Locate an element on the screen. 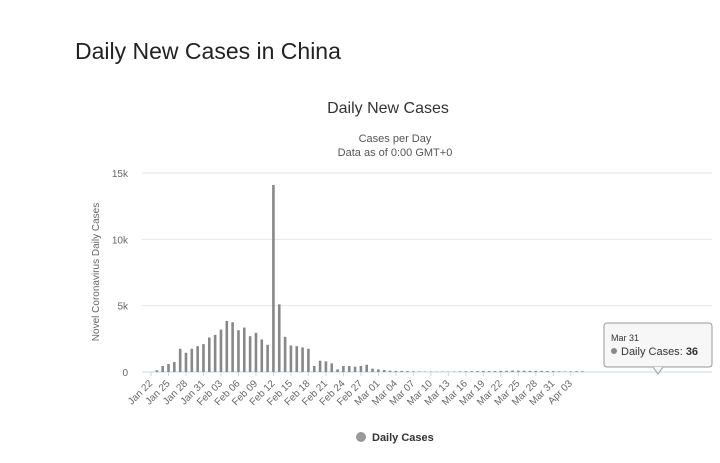 This screenshot has height=463, width=720. y-tick-label: 5k is located at coordinates (123, 307).